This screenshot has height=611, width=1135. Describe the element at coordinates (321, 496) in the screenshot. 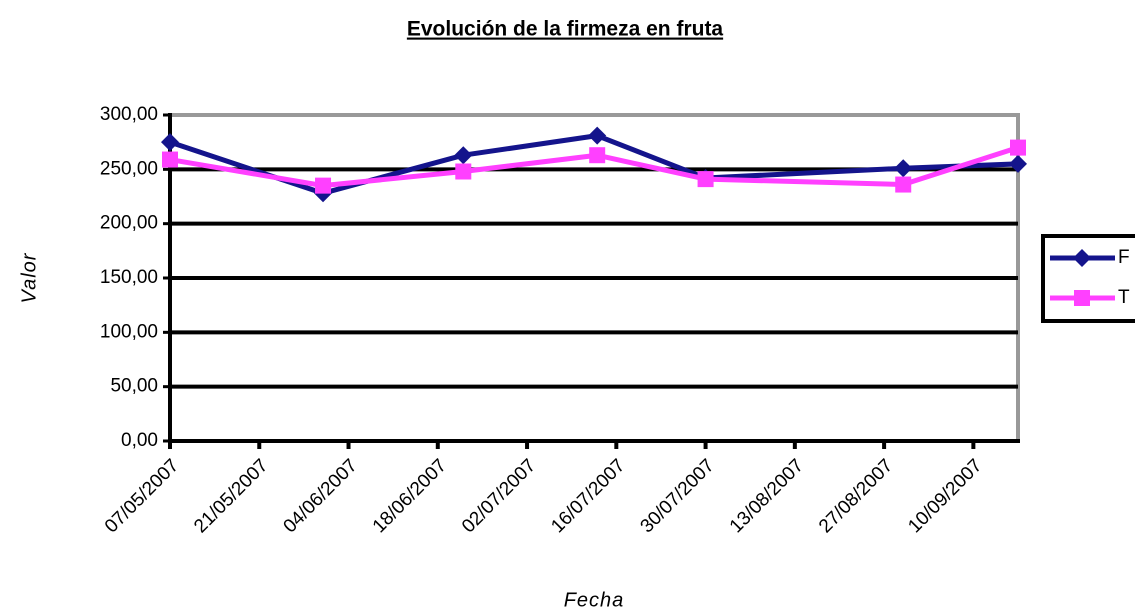

I see `x-tick-label: 04/06/2007` at that location.